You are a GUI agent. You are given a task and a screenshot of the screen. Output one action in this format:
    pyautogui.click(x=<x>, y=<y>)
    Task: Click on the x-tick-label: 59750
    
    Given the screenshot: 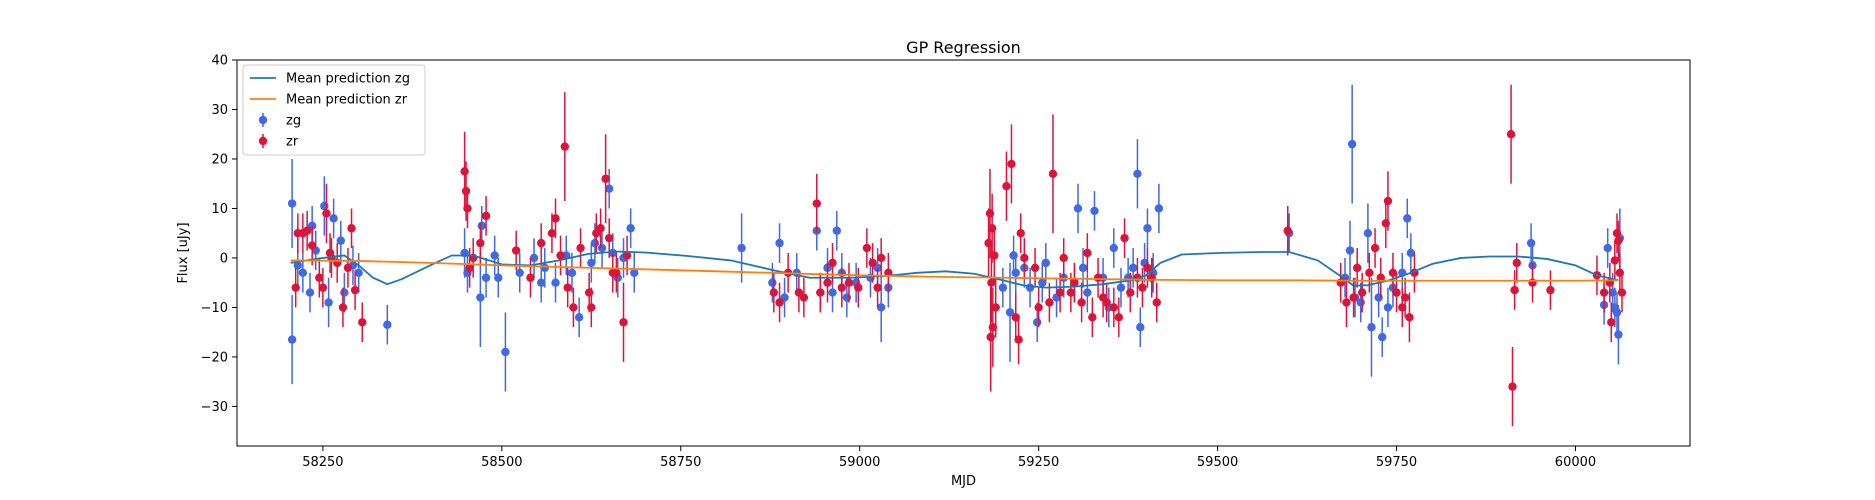 What is the action you would take?
    pyautogui.click(x=1396, y=462)
    